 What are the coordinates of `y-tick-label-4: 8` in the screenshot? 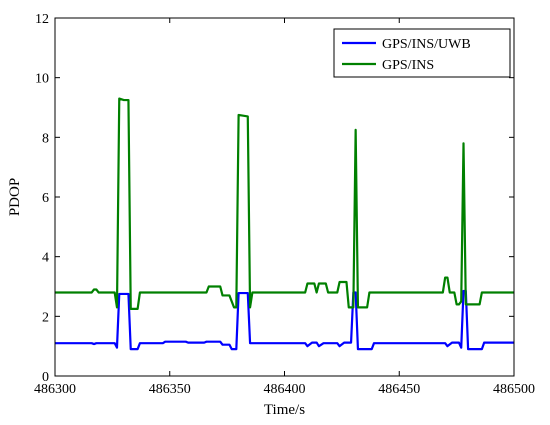 It's located at (45, 138).